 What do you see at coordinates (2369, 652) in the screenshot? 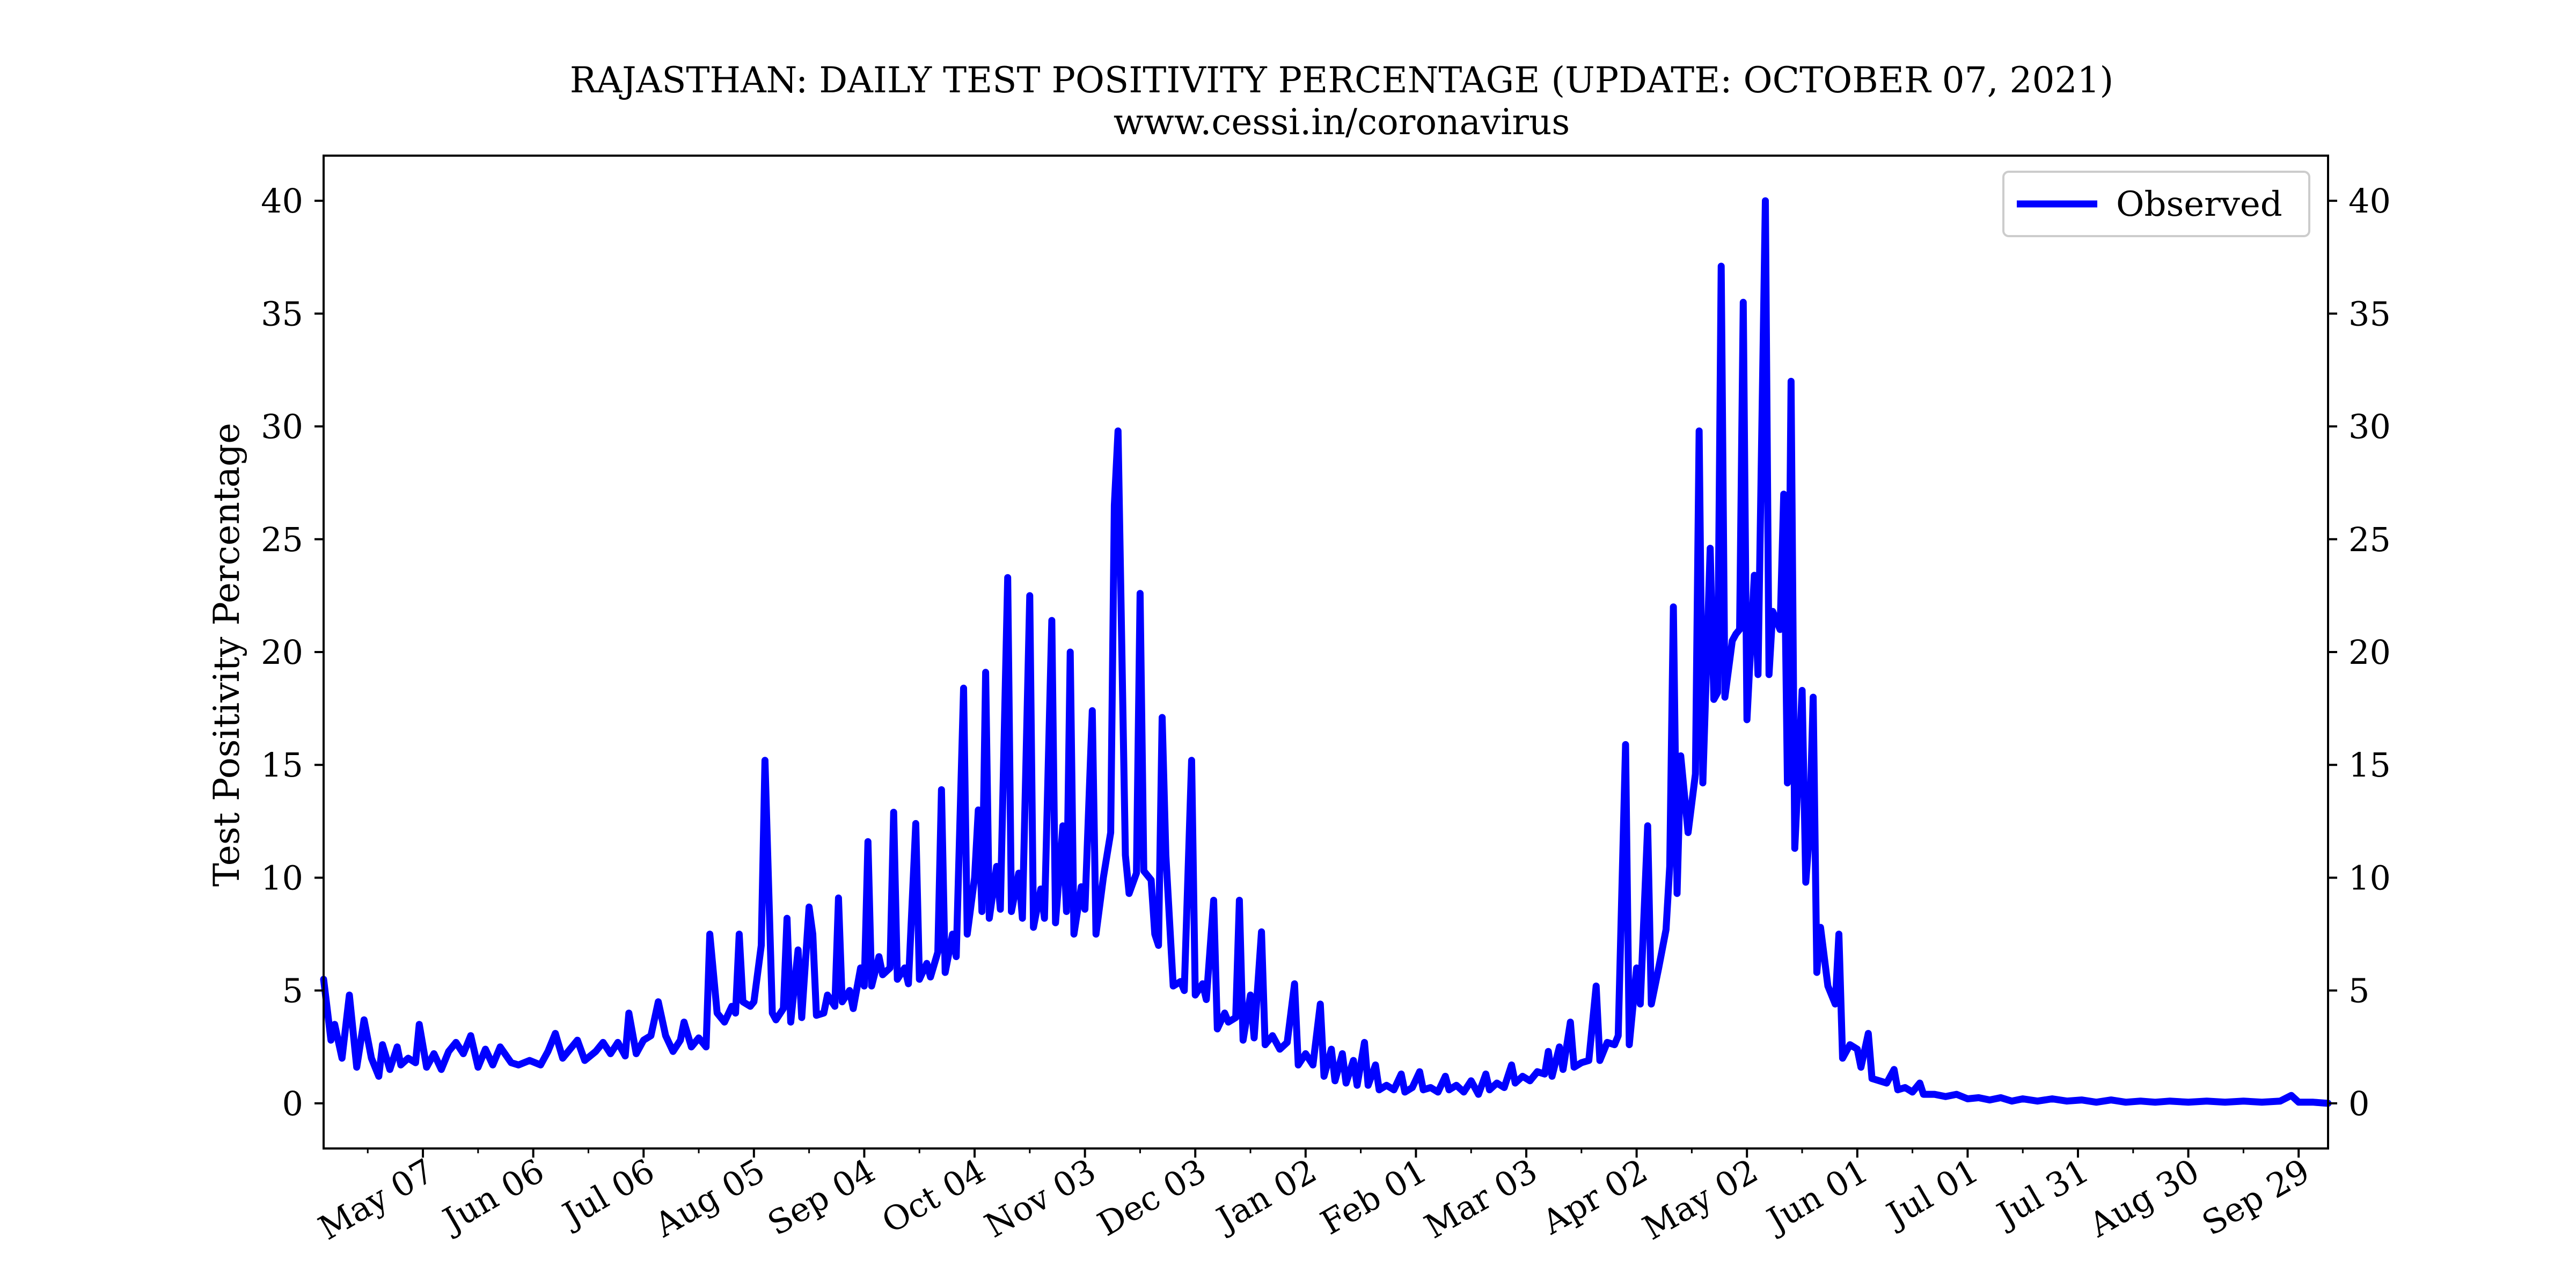
I see `y-tick-label-right-4: 20` at bounding box center [2369, 652].